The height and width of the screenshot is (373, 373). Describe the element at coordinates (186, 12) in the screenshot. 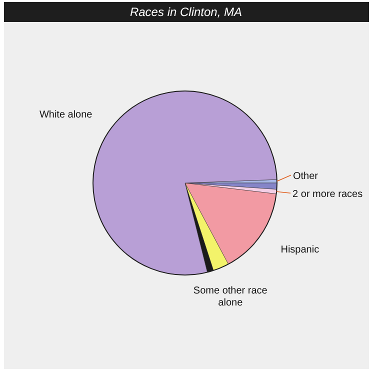

I see `chart-title: Races in Clinton, MA` at that location.